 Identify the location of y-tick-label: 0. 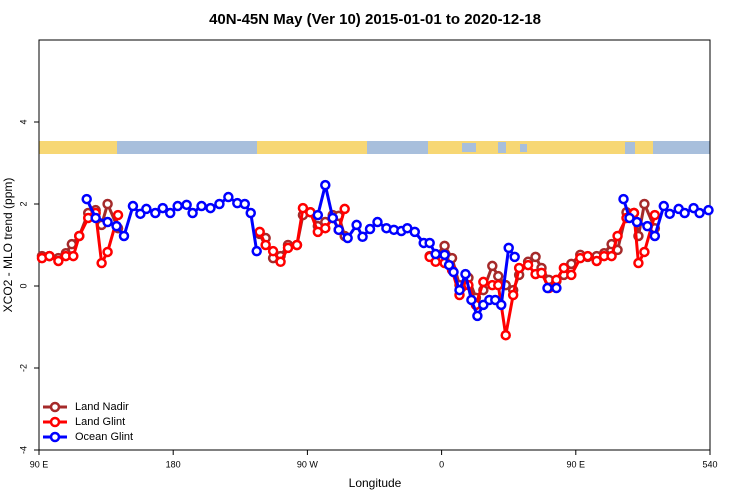
(23, 285).